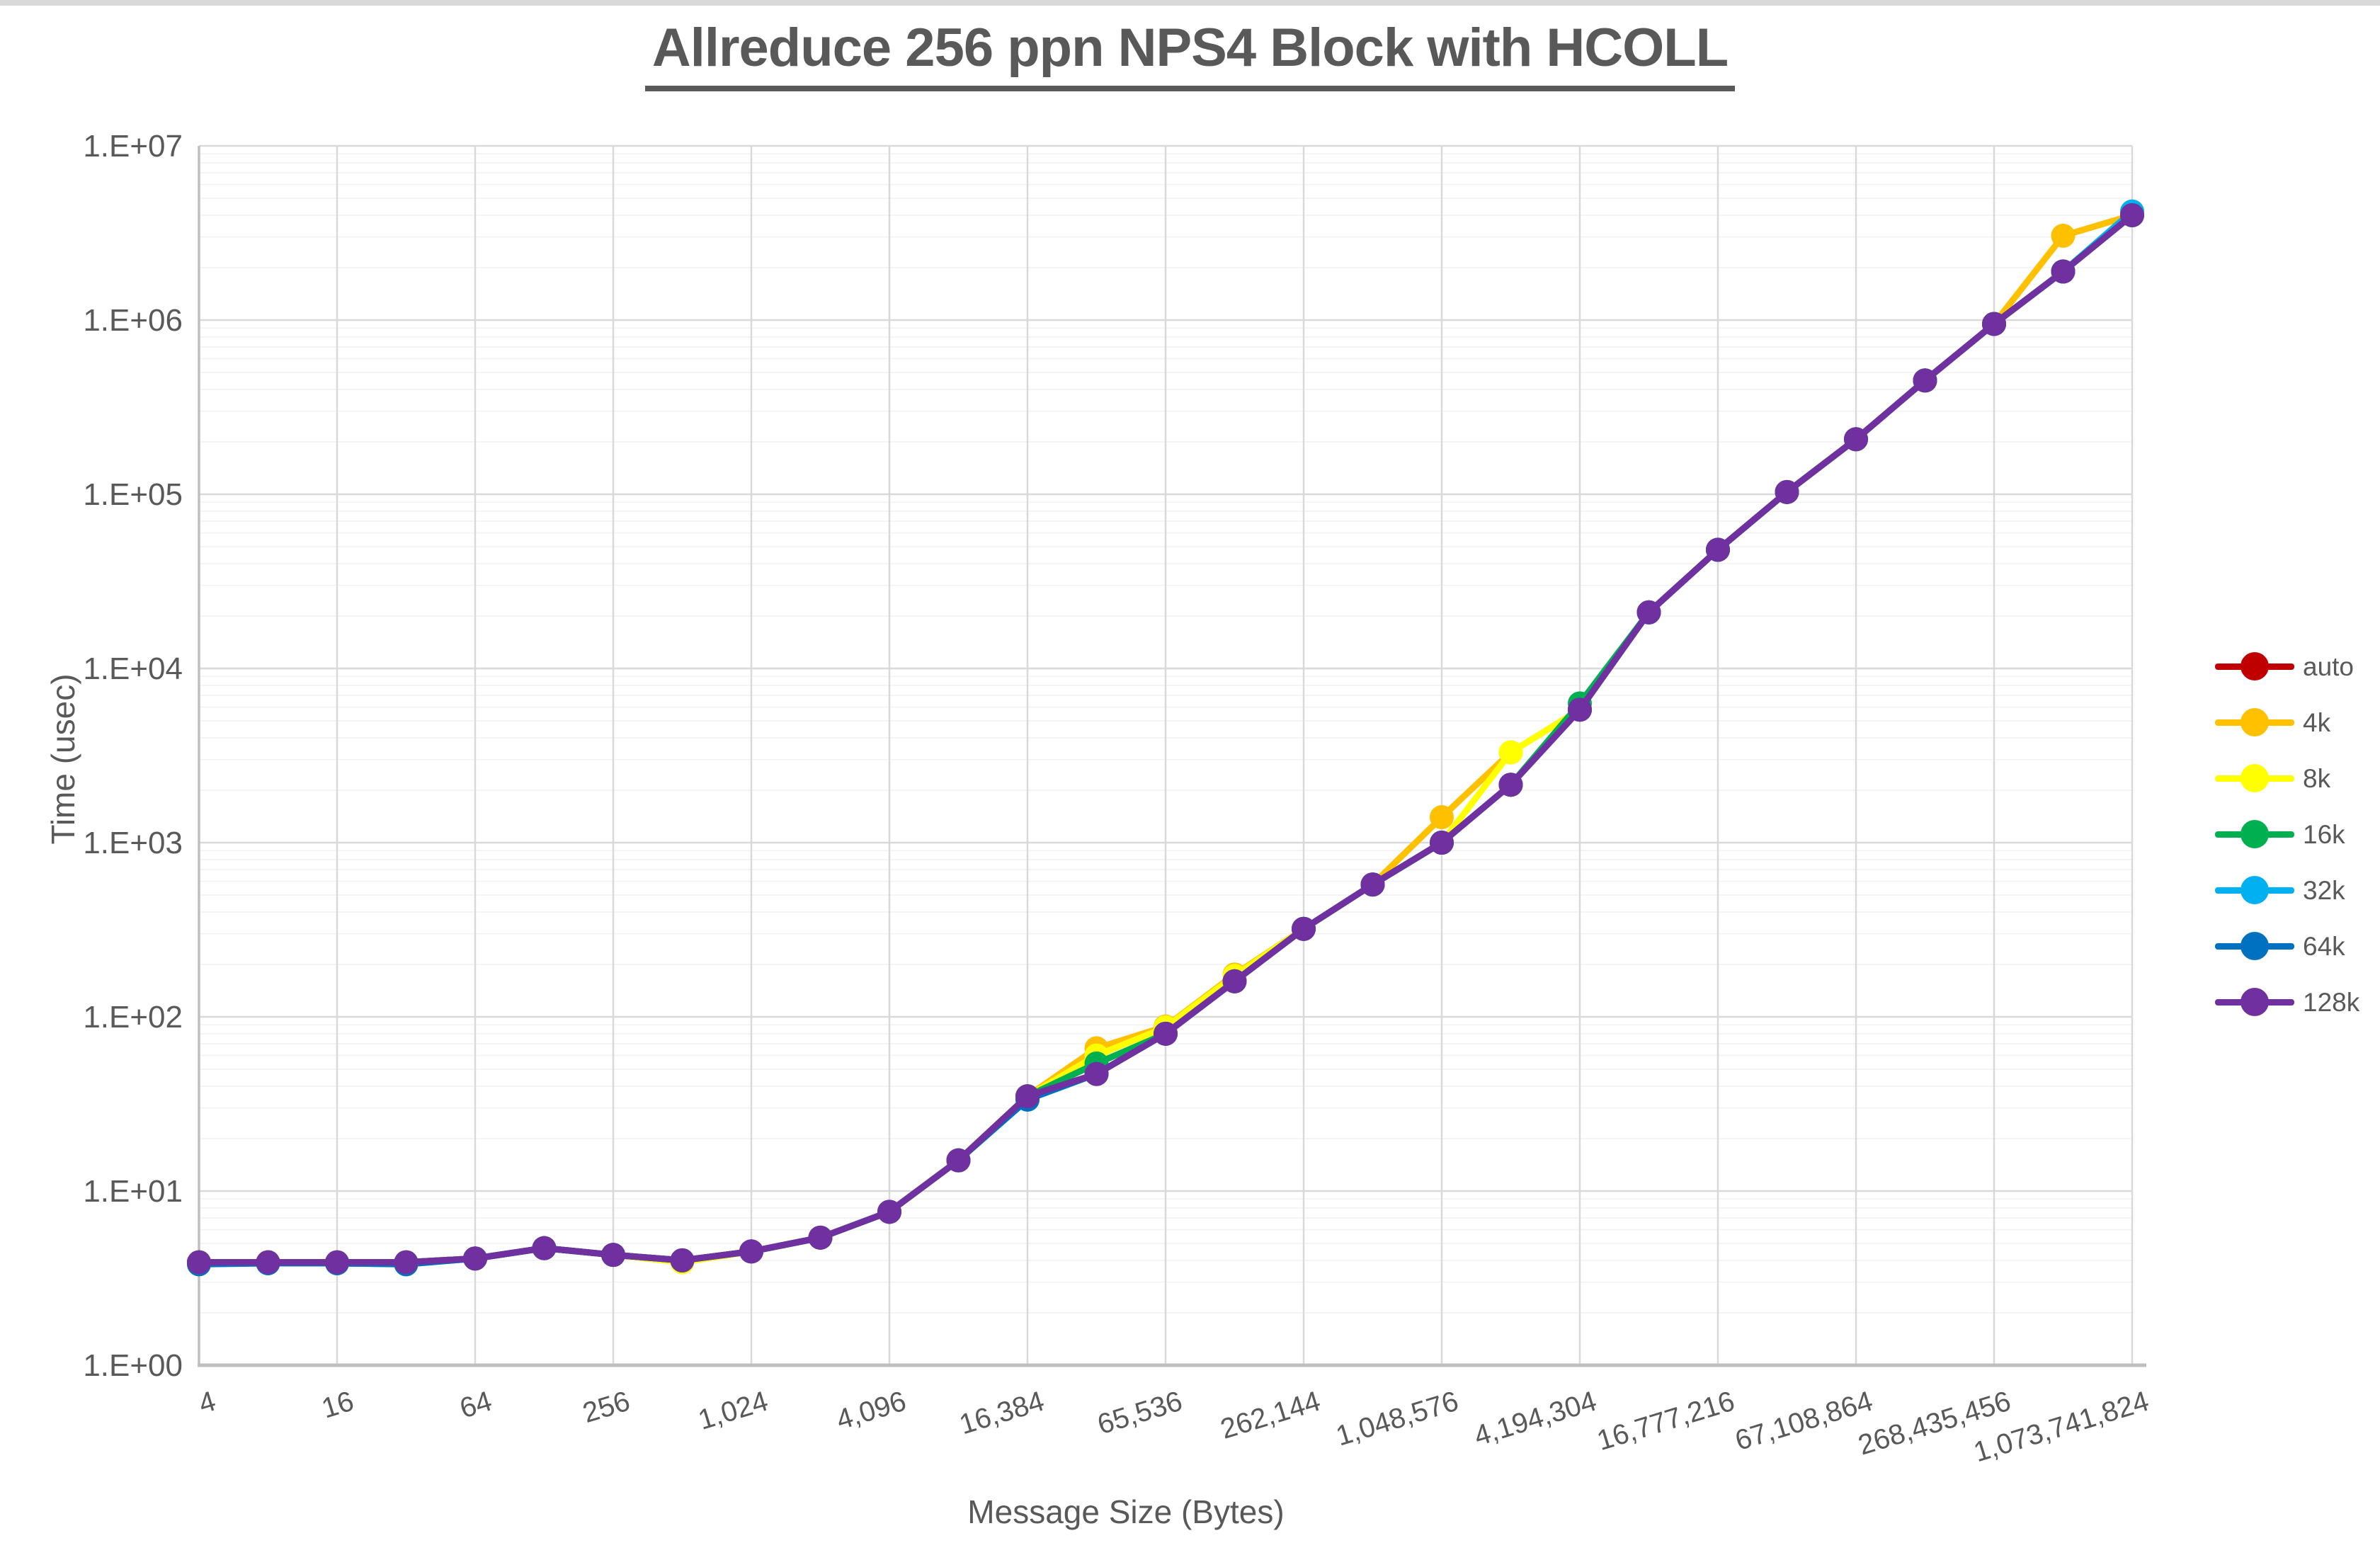 Image resolution: width=2380 pixels, height=1555 pixels. Describe the element at coordinates (1140, 1413) in the screenshot. I see `x-tick-label: 65,536` at that location.